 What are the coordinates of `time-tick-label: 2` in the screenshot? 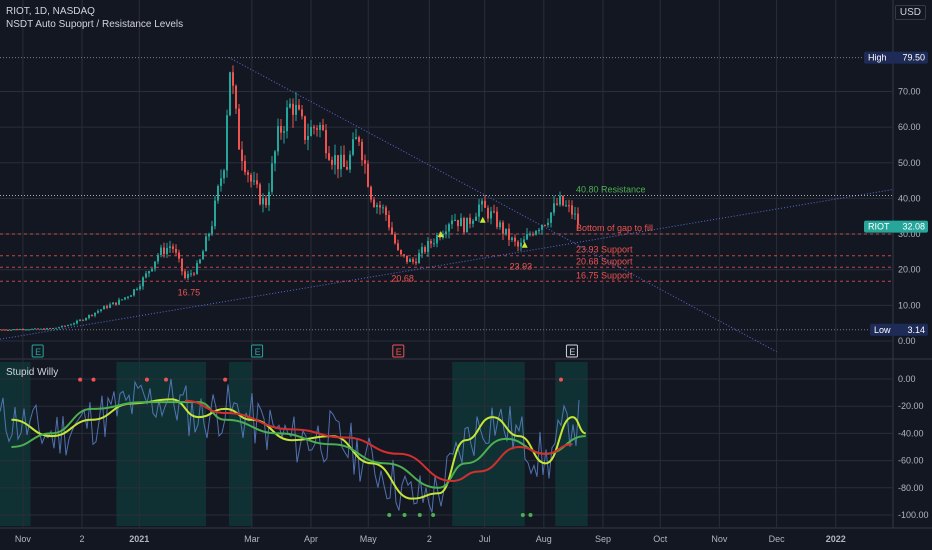 It's located at (82, 539).